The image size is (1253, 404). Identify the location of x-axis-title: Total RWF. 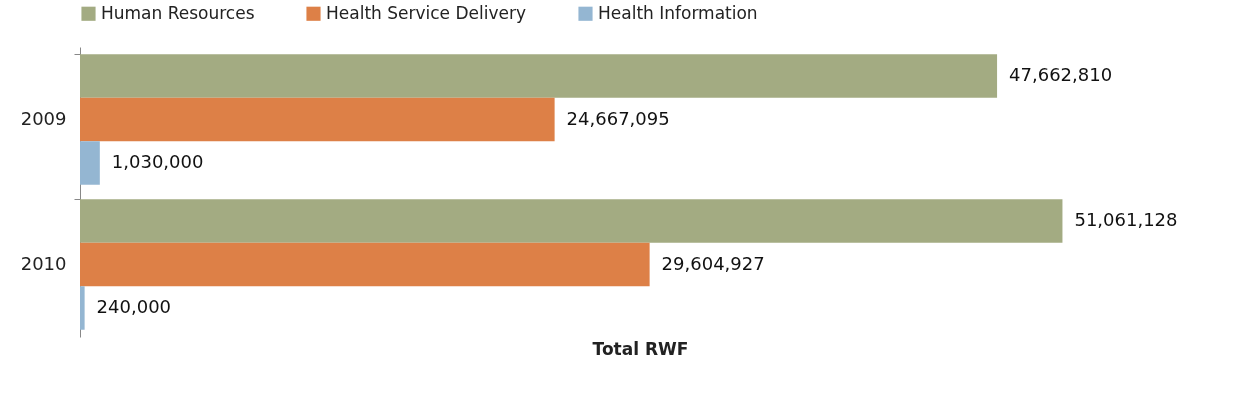
(640, 348).